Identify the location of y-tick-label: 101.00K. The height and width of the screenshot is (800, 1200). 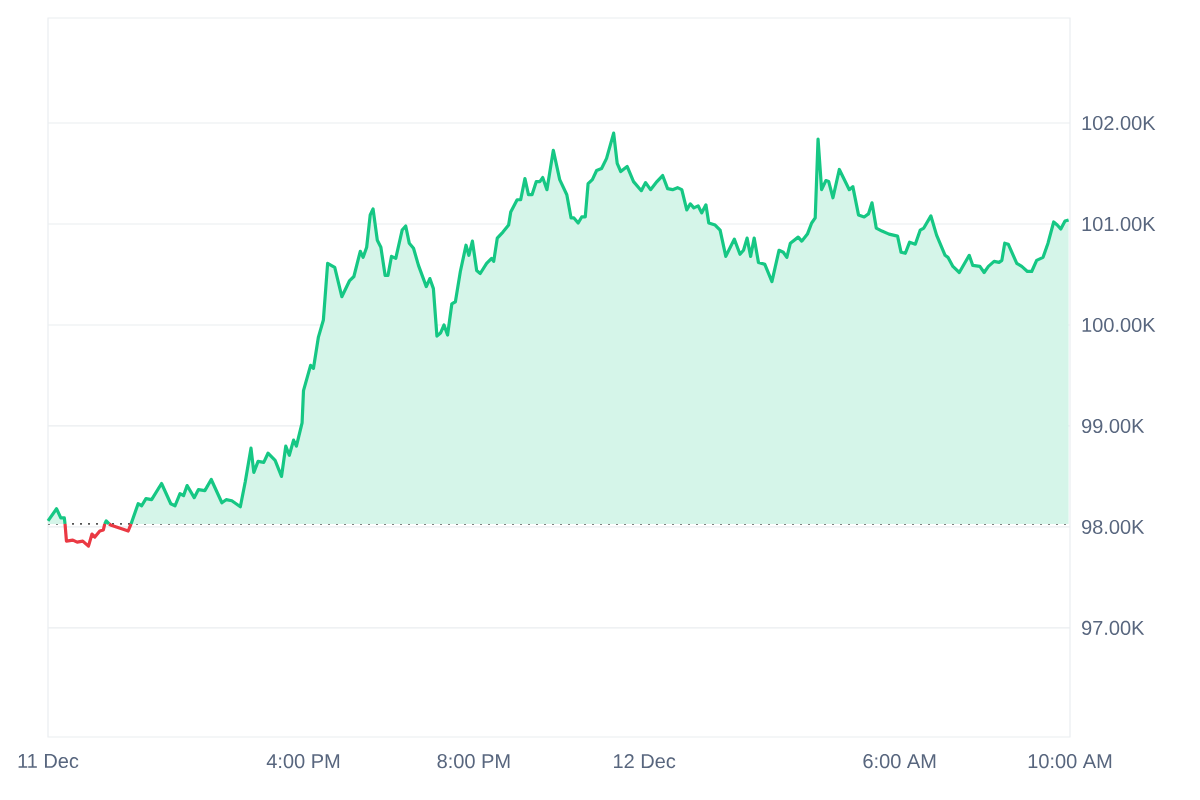
(1119, 224).